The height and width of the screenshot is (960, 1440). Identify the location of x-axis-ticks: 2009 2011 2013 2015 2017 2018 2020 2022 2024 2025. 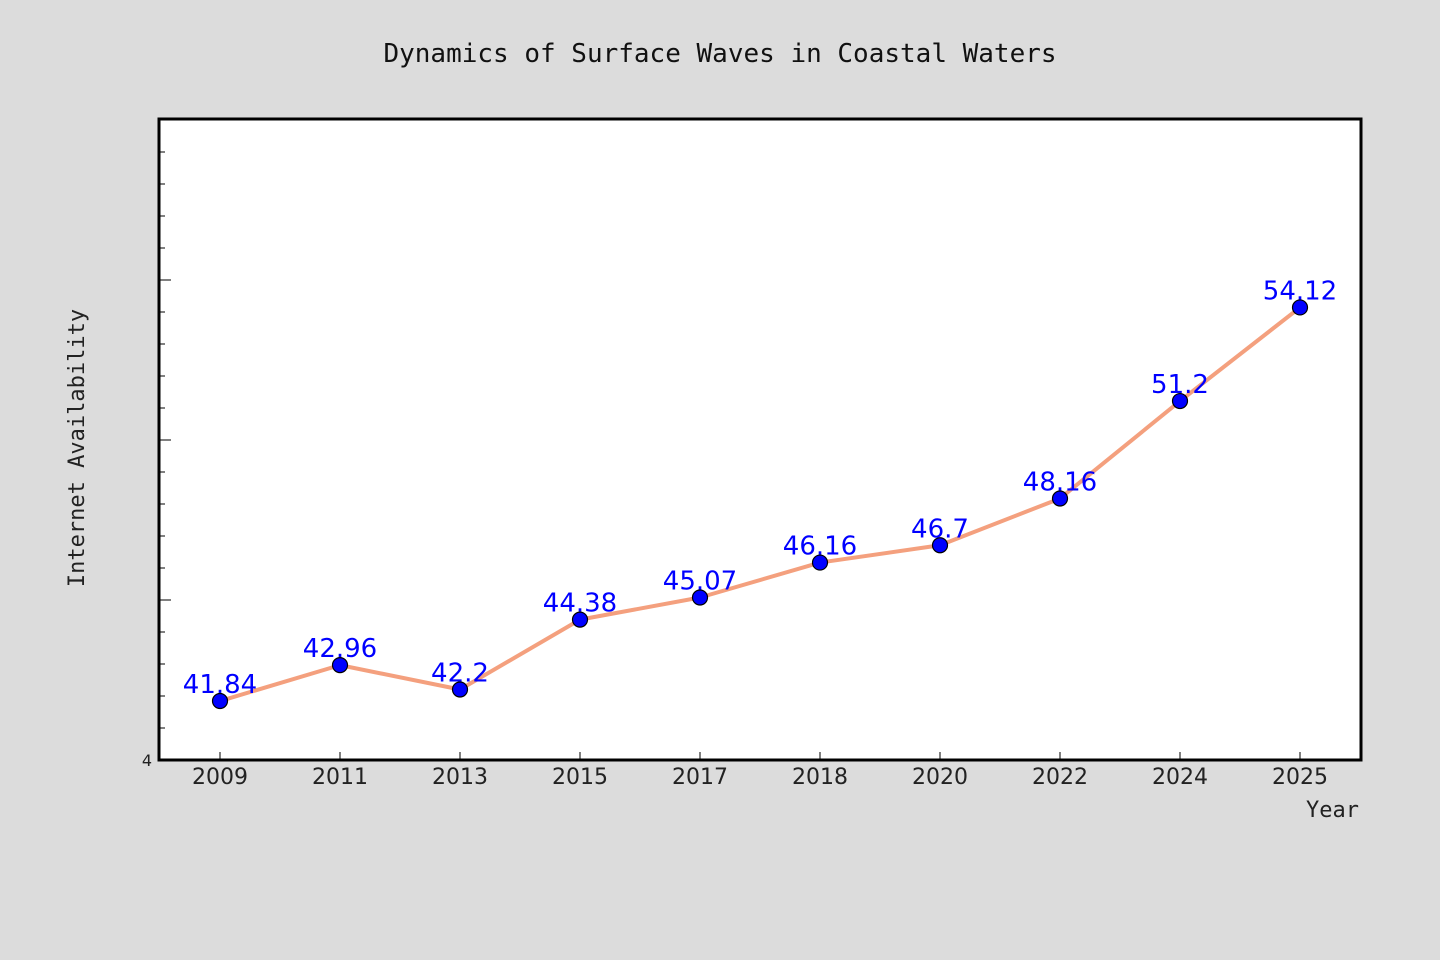
(760, 771).